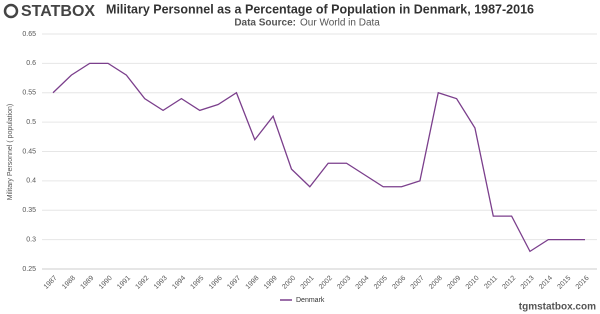 Image resolution: width=600 pixels, height=314 pixels. I want to click on x-tick-label: 2000, so click(289, 283).